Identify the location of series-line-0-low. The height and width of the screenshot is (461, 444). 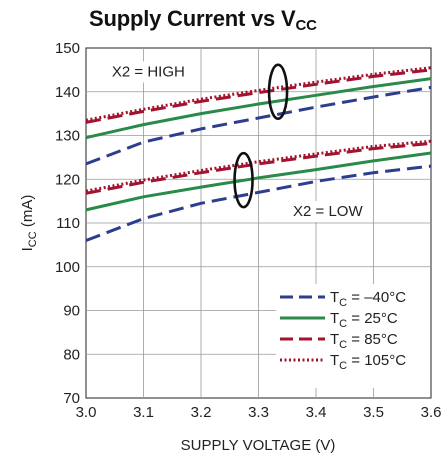
(258, 203).